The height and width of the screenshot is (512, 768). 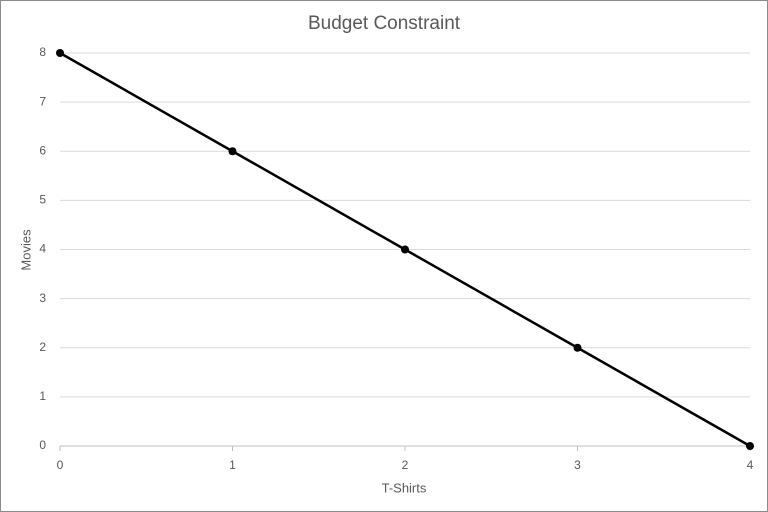 I want to click on y-axis-title: Movies, so click(x=25, y=250).